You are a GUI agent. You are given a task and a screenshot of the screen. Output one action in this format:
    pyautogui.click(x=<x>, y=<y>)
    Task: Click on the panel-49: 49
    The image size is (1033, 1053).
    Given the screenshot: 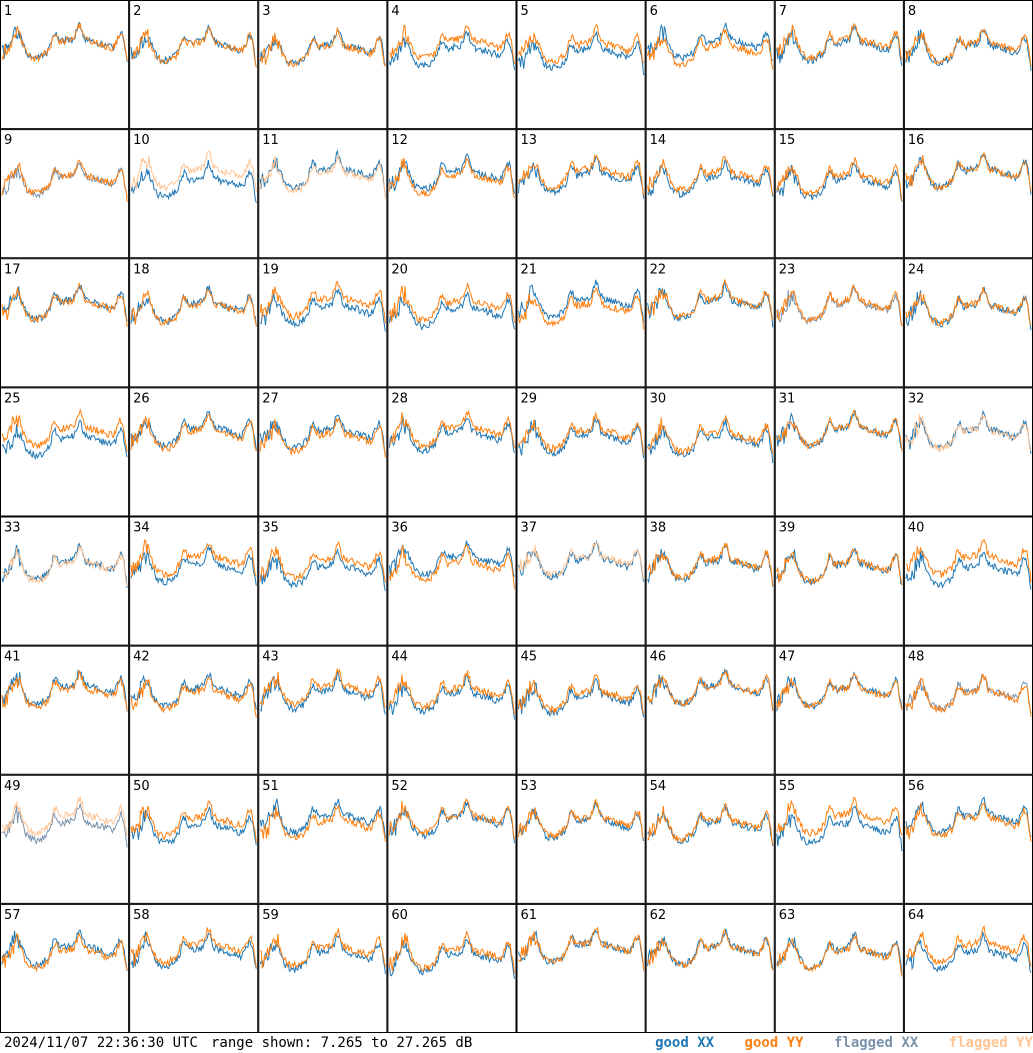 What is the action you would take?
    pyautogui.click(x=65, y=839)
    